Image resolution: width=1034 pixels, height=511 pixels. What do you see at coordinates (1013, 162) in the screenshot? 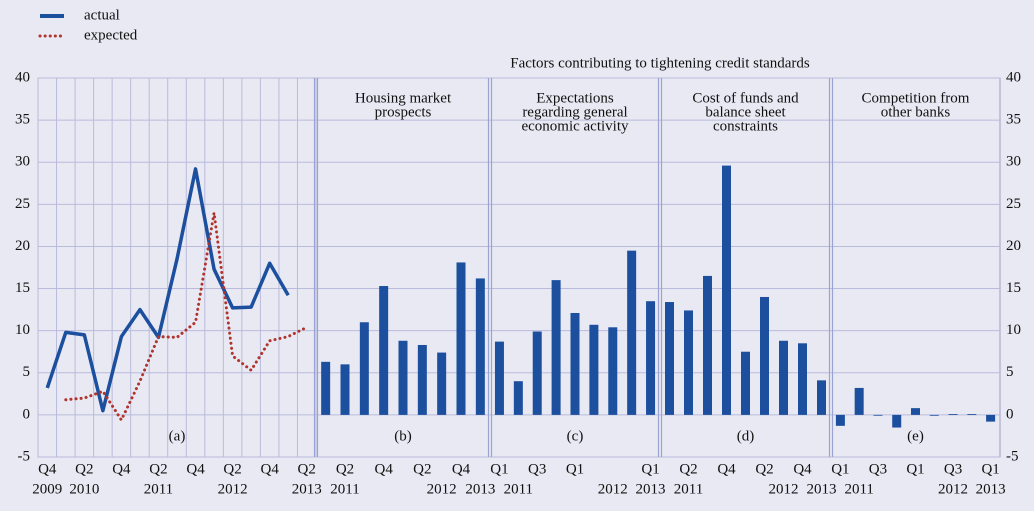
I see `y2-tick-label: 30` at bounding box center [1013, 162].